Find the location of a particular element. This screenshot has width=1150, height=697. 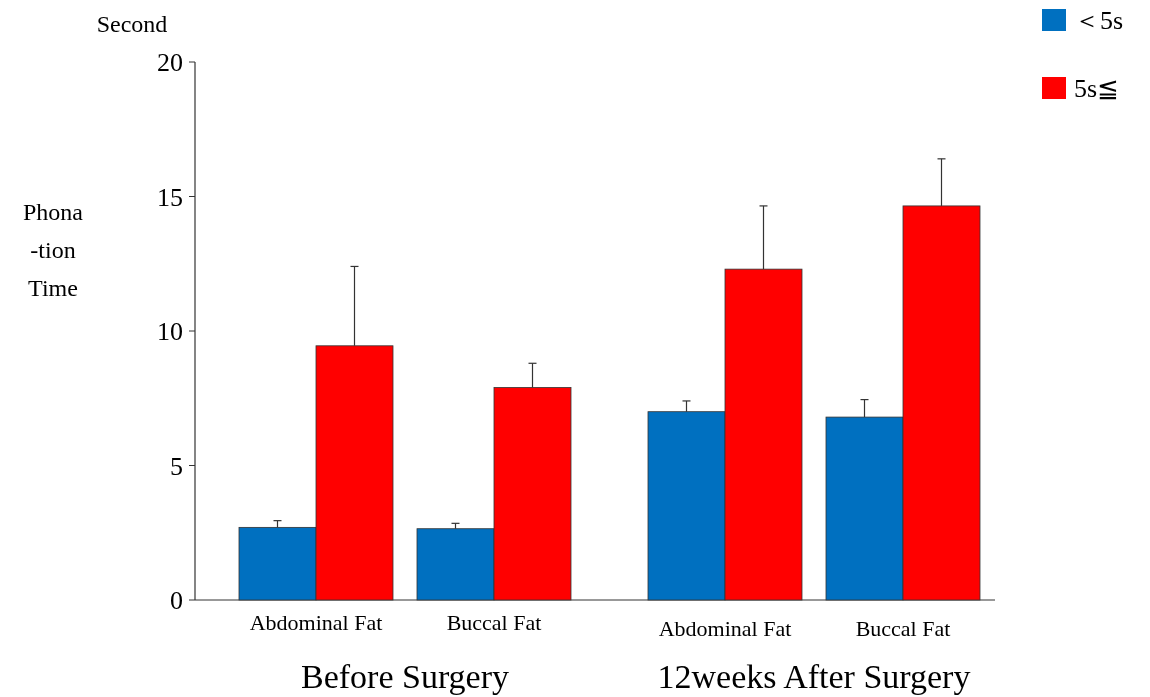

legend-label: ＜5s is located at coordinates (1099, 21).